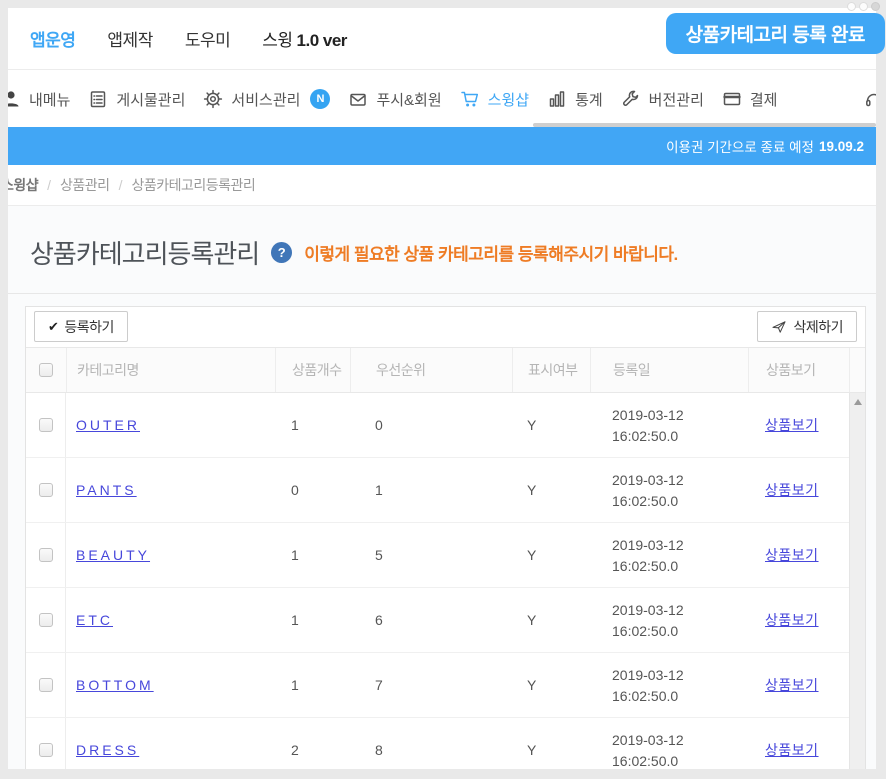 Image resolution: width=886 pixels, height=779 pixels. Describe the element at coordinates (557, 99) in the screenshot. I see `chart-icon` at that location.